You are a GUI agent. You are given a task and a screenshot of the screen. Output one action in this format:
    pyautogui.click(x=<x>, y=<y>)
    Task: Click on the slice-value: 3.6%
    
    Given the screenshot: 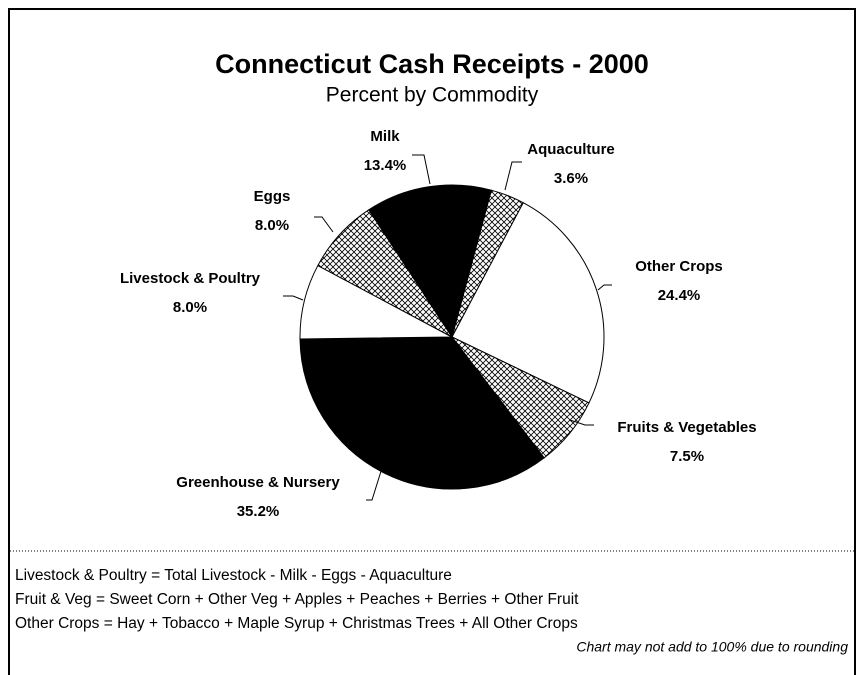 What is the action you would take?
    pyautogui.click(x=571, y=178)
    